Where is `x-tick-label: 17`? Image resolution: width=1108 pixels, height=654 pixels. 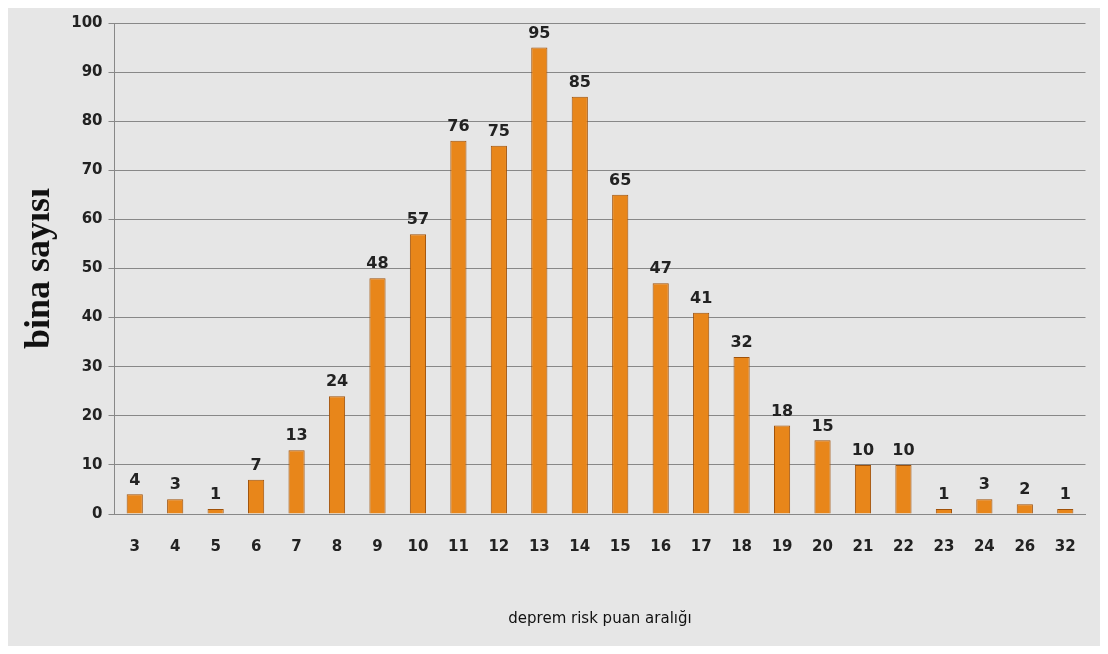
x-tick-label: 17 is located at coordinates (701, 545).